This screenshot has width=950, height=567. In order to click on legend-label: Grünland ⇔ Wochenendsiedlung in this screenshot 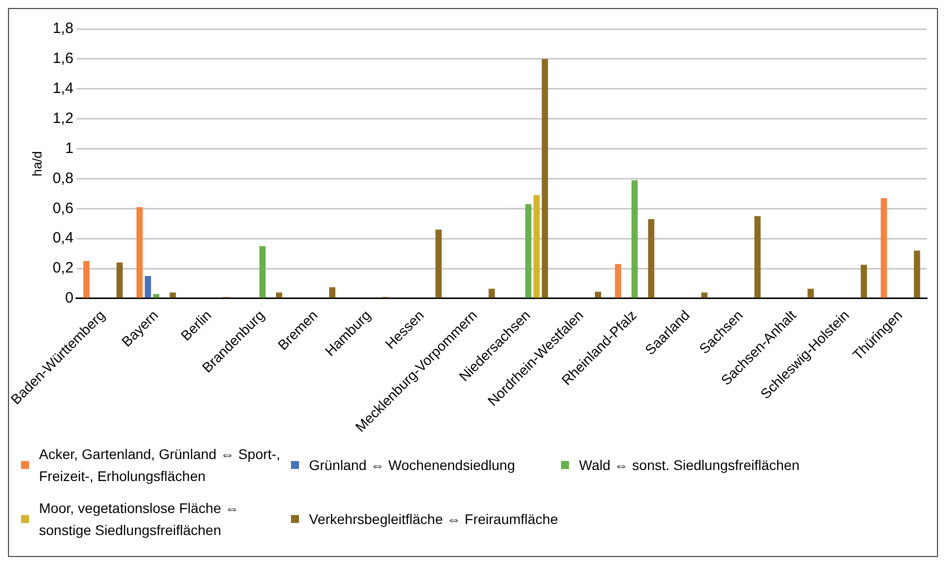, I will do `click(412, 465)`.